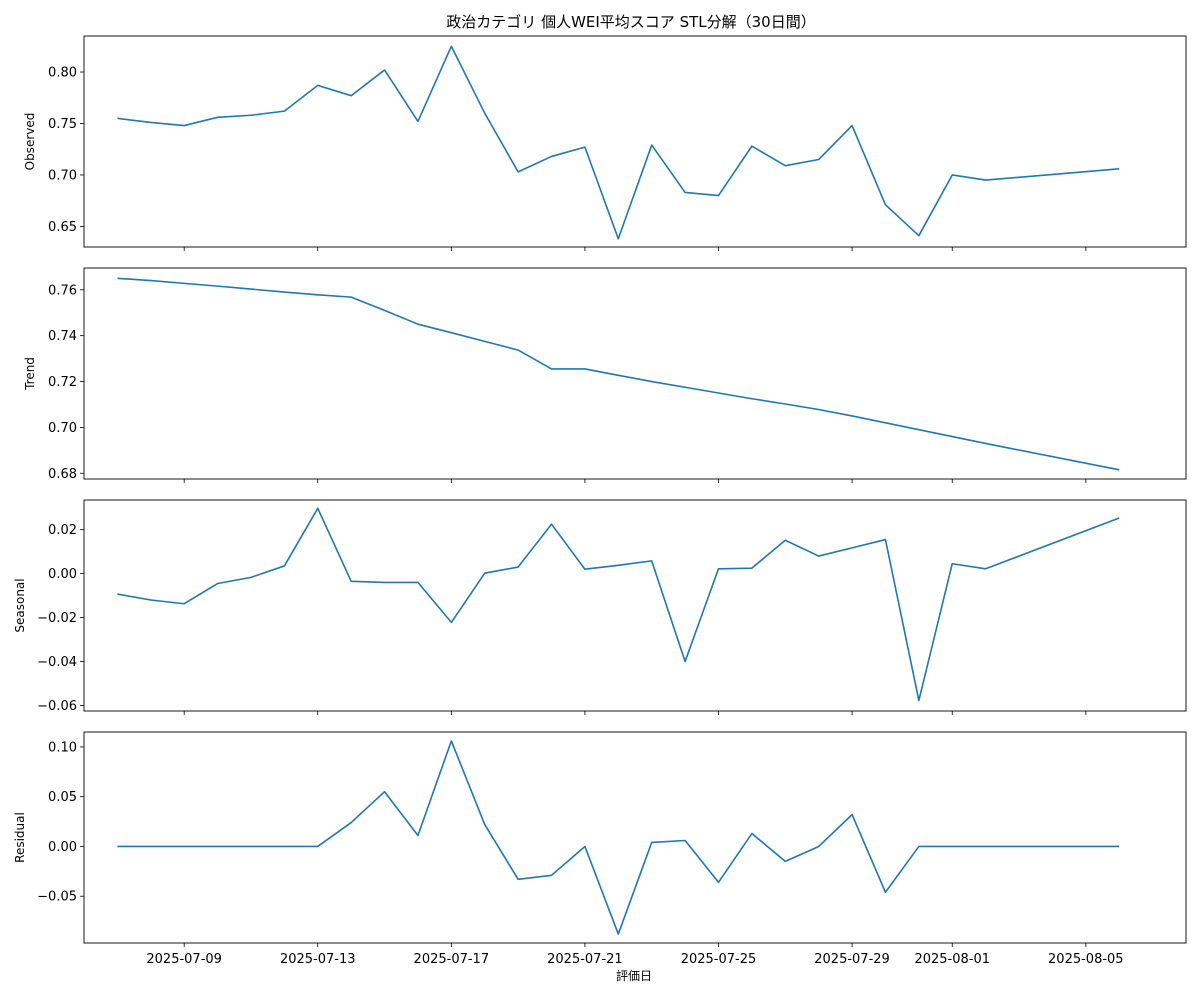 The width and height of the screenshot is (1200, 1000). Describe the element at coordinates (62, 382) in the screenshot. I see `y-tick-label: 0.72` at that location.